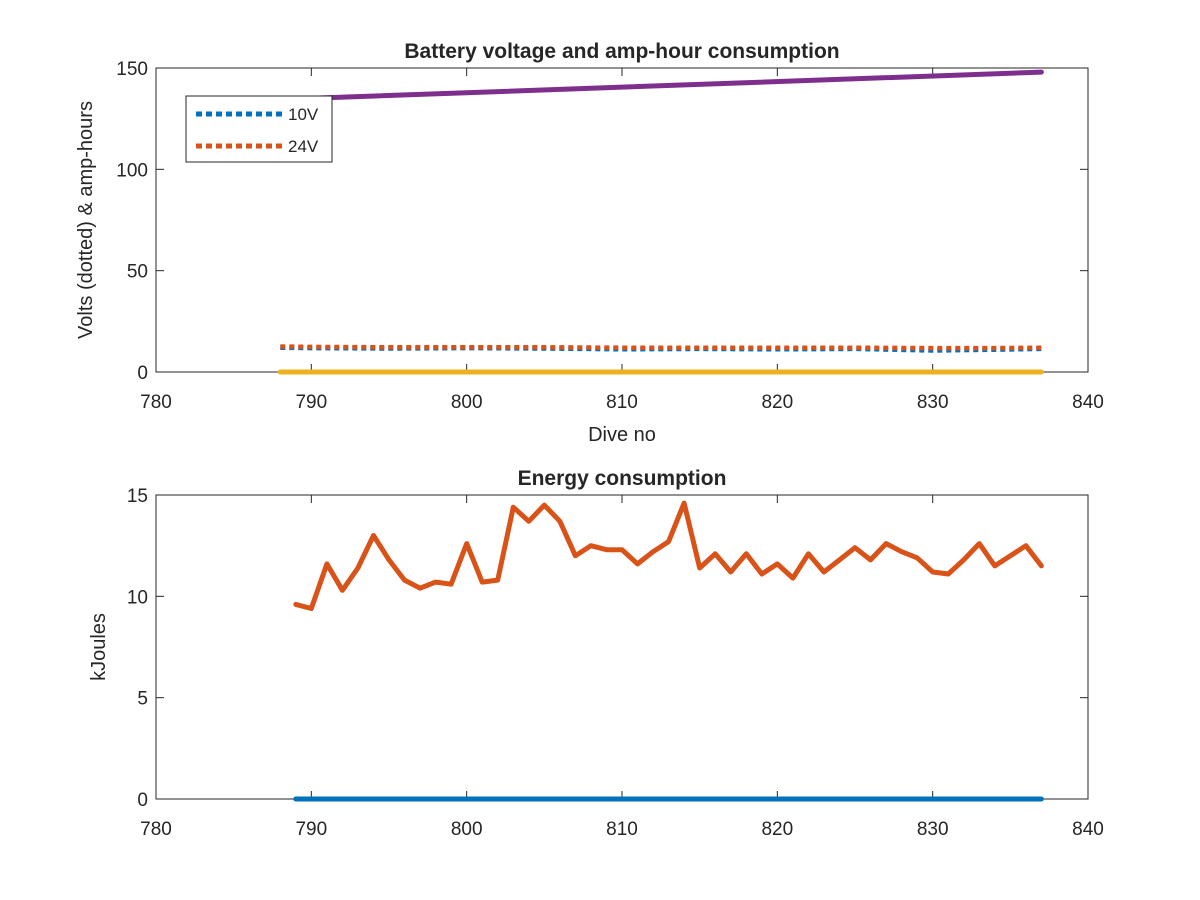  Describe the element at coordinates (132, 69) in the screenshot. I see `y-tick-label: 150` at that location.